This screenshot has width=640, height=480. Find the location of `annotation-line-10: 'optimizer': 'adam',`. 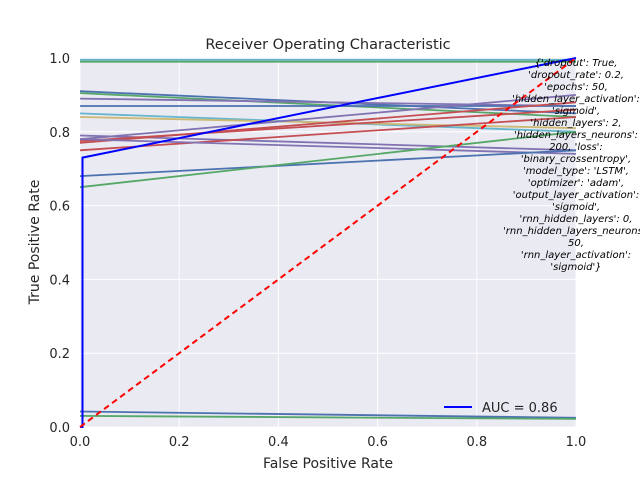

annotation-line-10: 'optimizer': 'adam', is located at coordinates (576, 183).